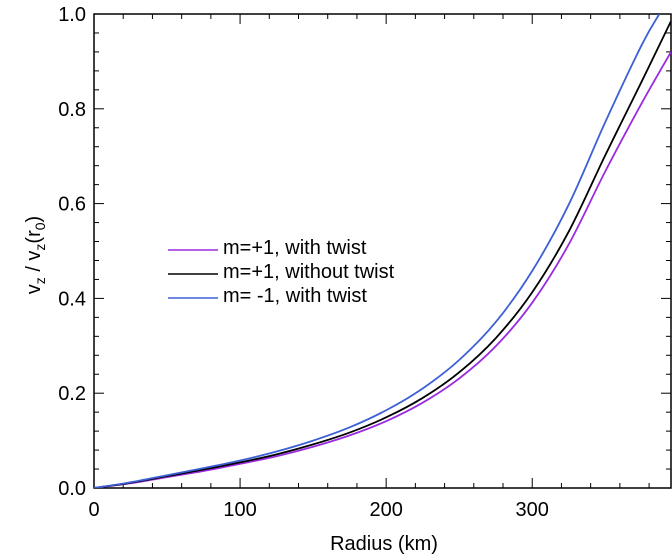 This screenshot has width=672, height=558. I want to click on y-axis-title-part: (r, so click(34, 237).